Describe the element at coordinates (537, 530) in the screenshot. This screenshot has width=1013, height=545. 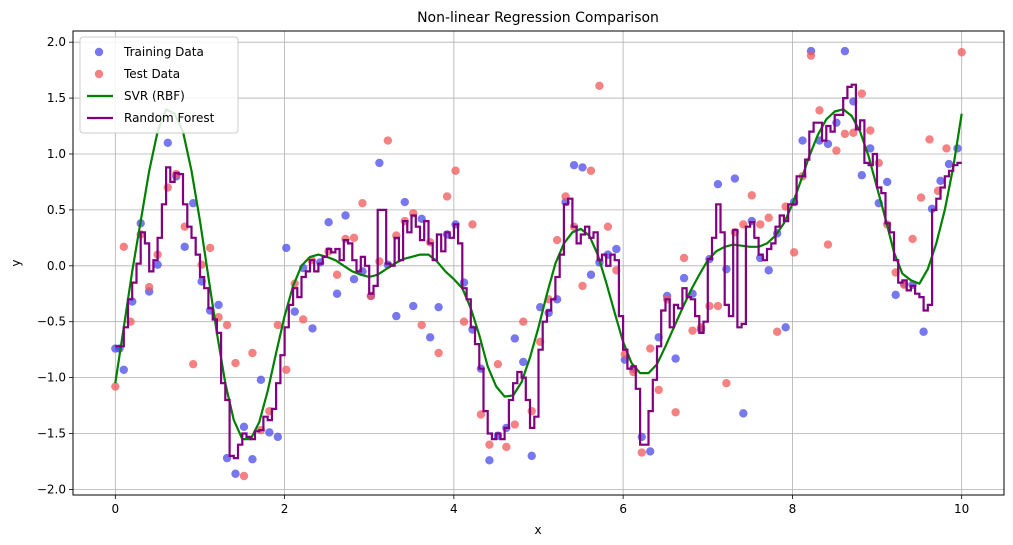
I see `x-axis-label: x` at that location.